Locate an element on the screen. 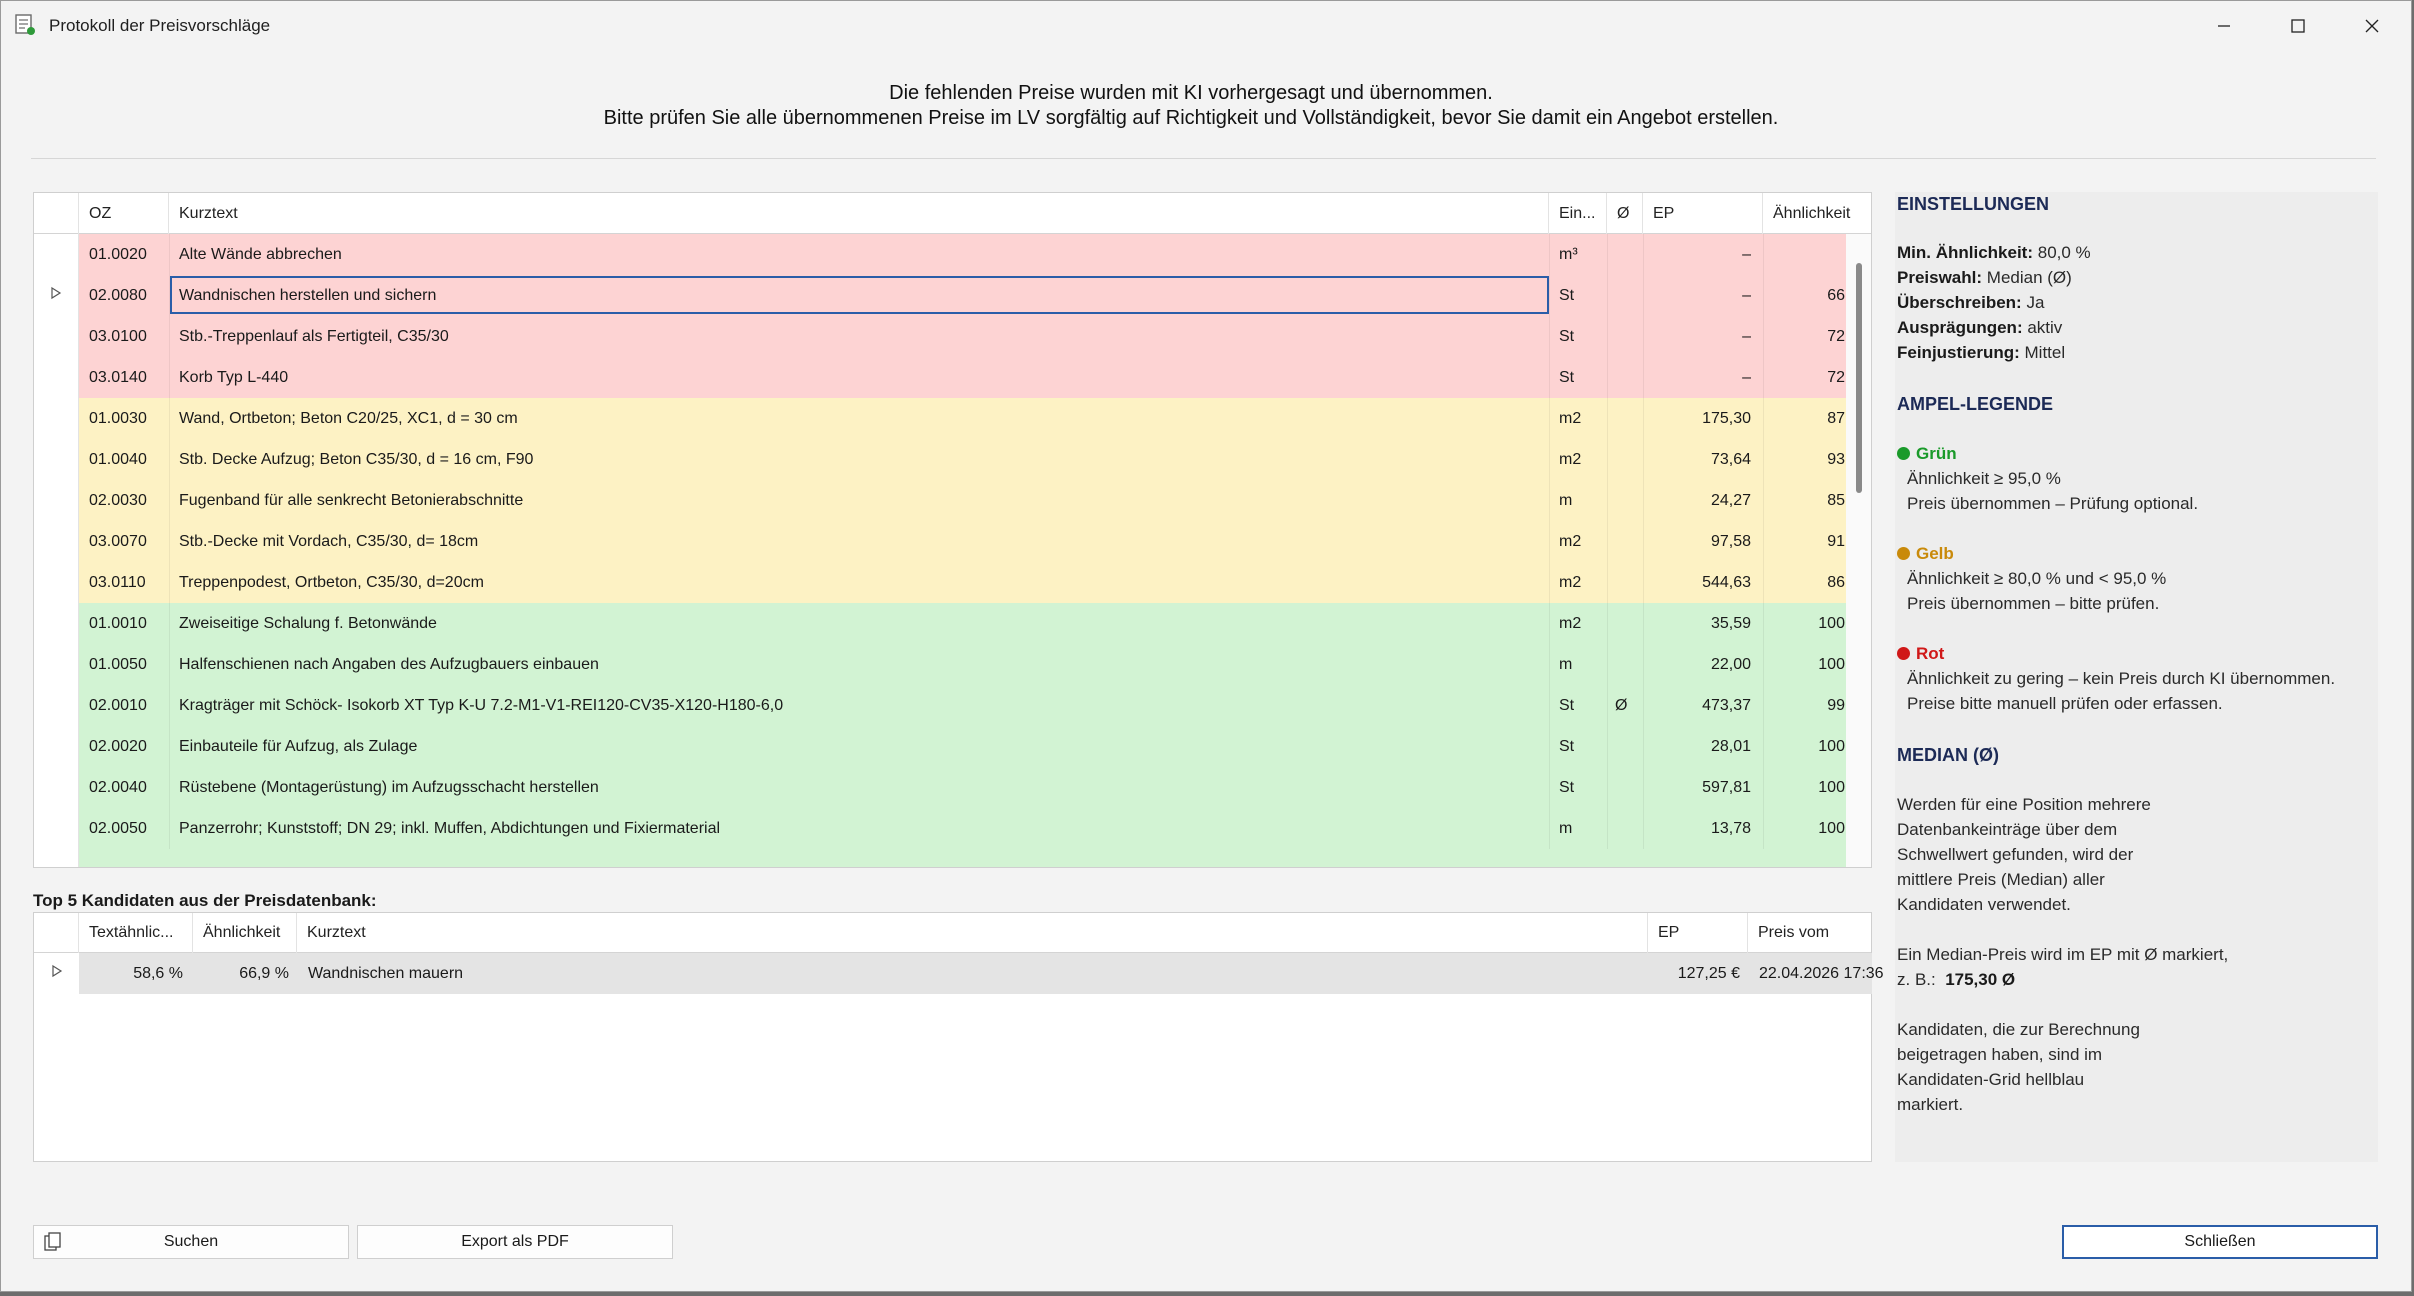 This screenshot has height=1296, width=2414. cell-kurztext: Einbauteile für Aufzug, als Zulage is located at coordinates (298, 746).